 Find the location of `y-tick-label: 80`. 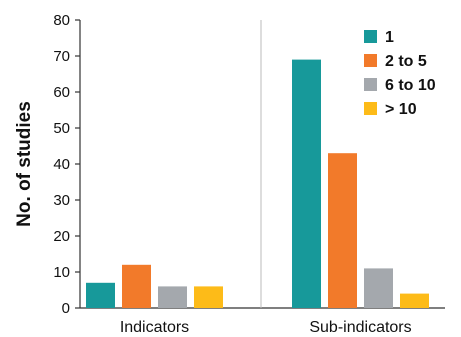

y-tick-label: 80 is located at coordinates (61, 20).